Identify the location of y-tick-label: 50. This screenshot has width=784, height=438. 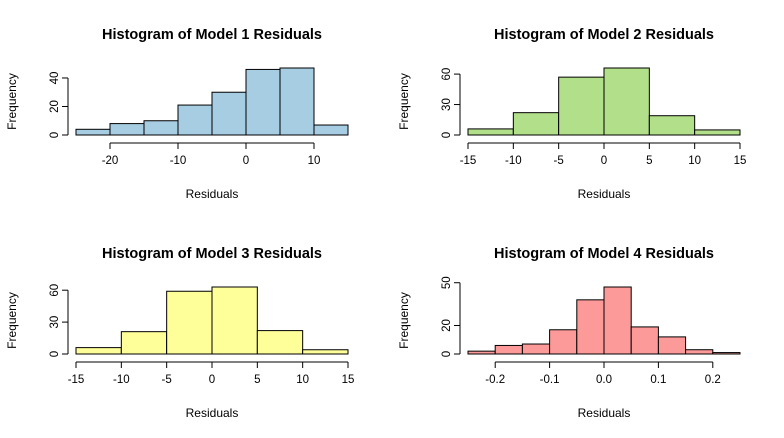
(447, 282).